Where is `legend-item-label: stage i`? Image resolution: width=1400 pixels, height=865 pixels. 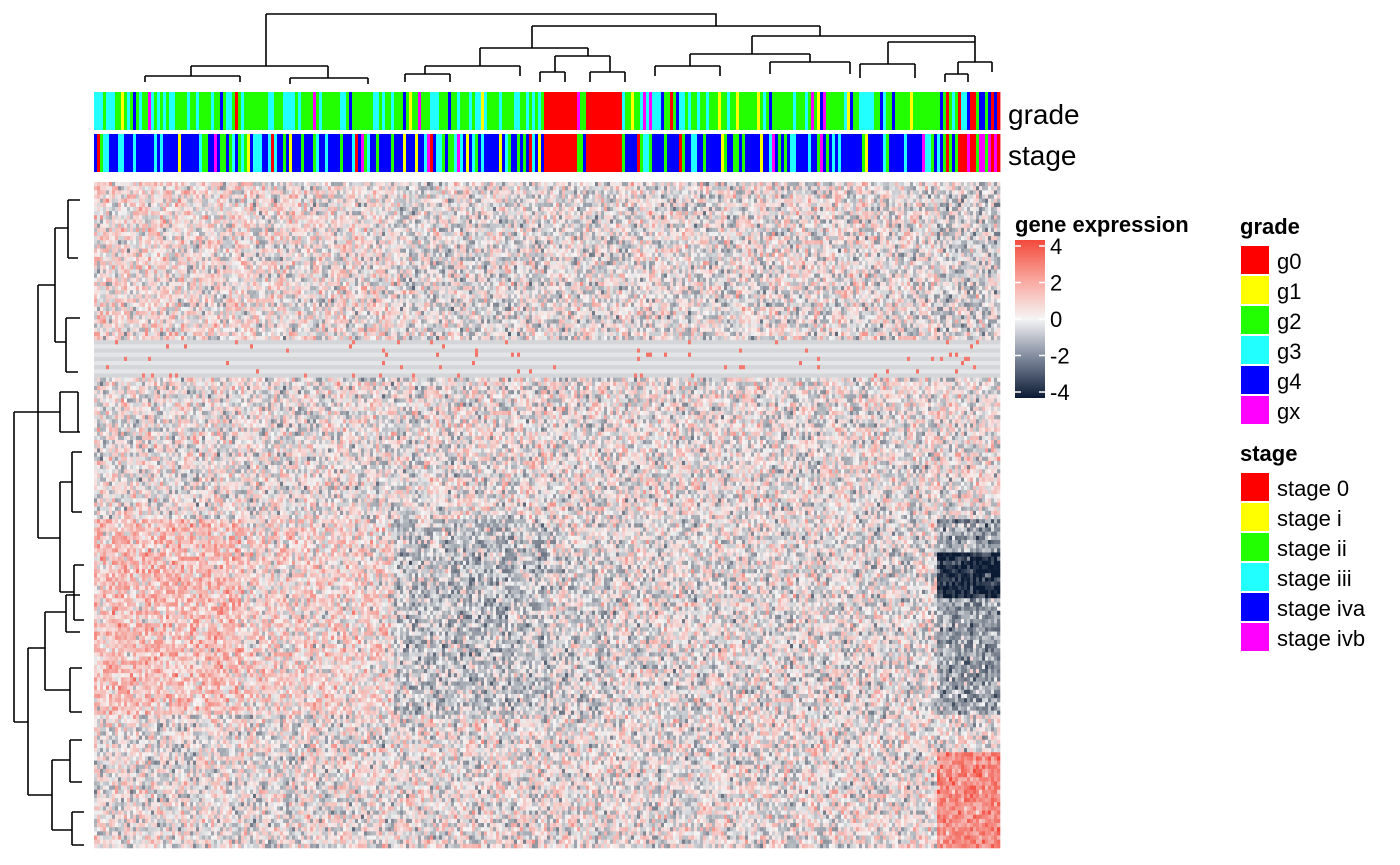 legend-item-label: stage i is located at coordinates (1309, 518).